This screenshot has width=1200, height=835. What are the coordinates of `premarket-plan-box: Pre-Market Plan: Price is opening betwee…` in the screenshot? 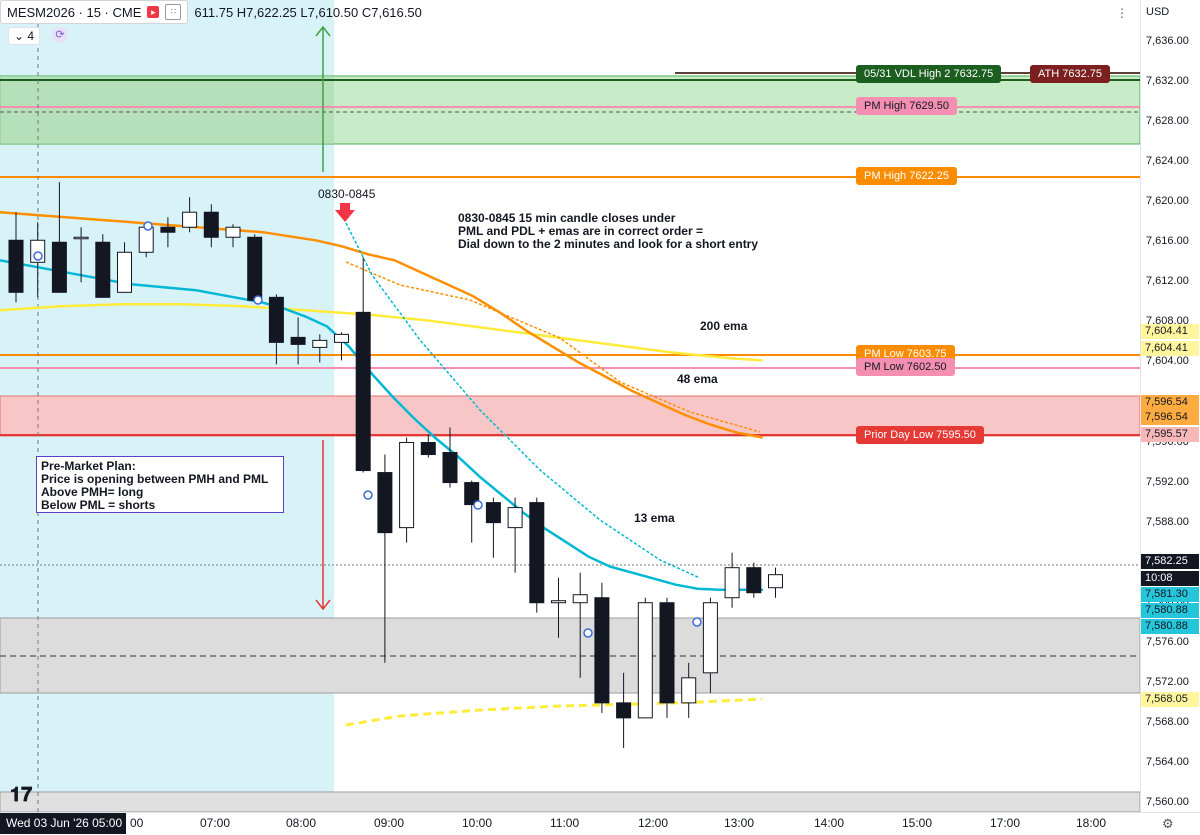 It's located at (160, 484).